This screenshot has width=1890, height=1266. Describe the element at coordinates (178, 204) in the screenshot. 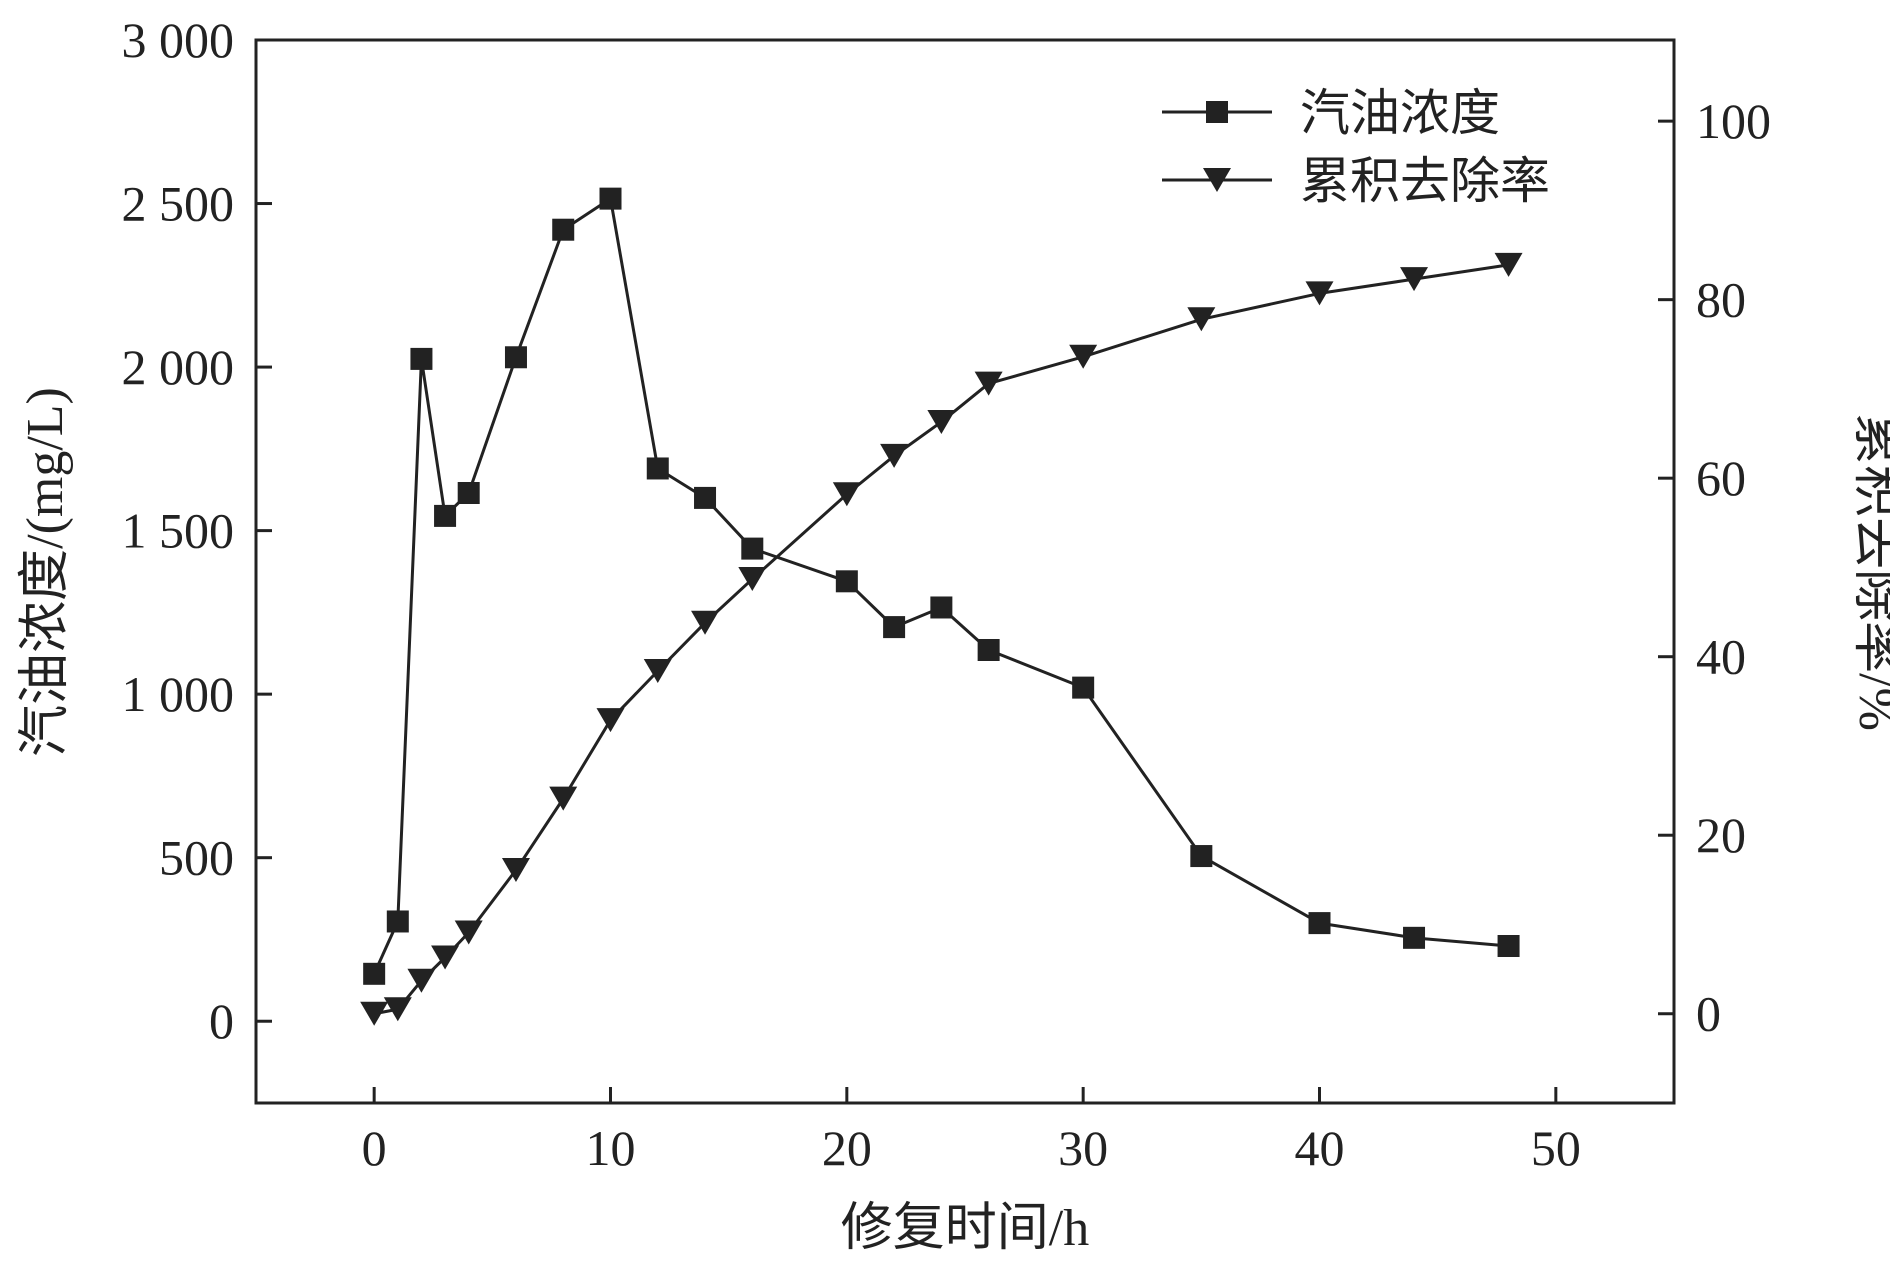

I see `y-left-tick-label: 2 500` at that location.